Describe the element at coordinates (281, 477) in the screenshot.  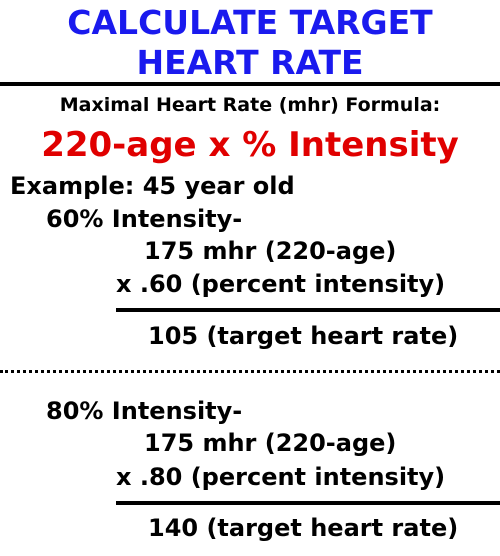
I see `multiplier-line: x .80 (percent intensity)` at that location.